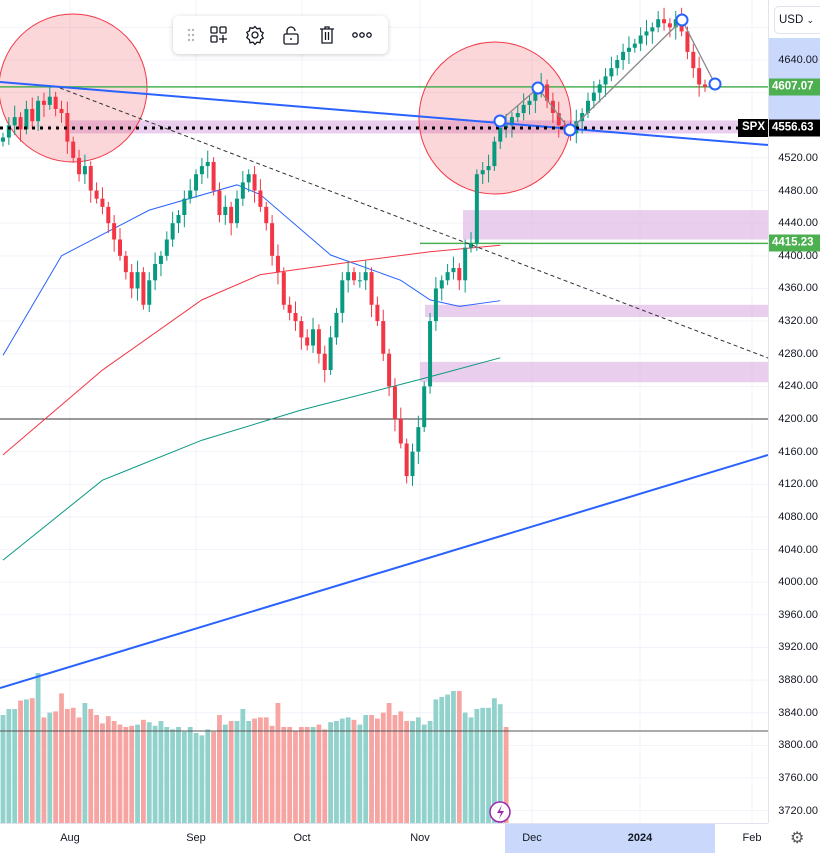  I want to click on chart-settings-icon: ⚙, so click(797, 838).